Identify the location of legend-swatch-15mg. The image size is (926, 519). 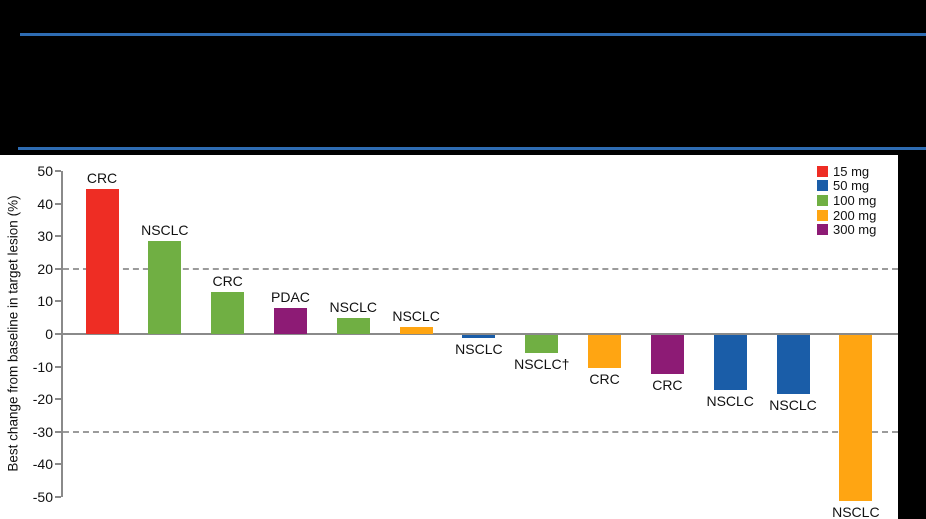
(822, 171).